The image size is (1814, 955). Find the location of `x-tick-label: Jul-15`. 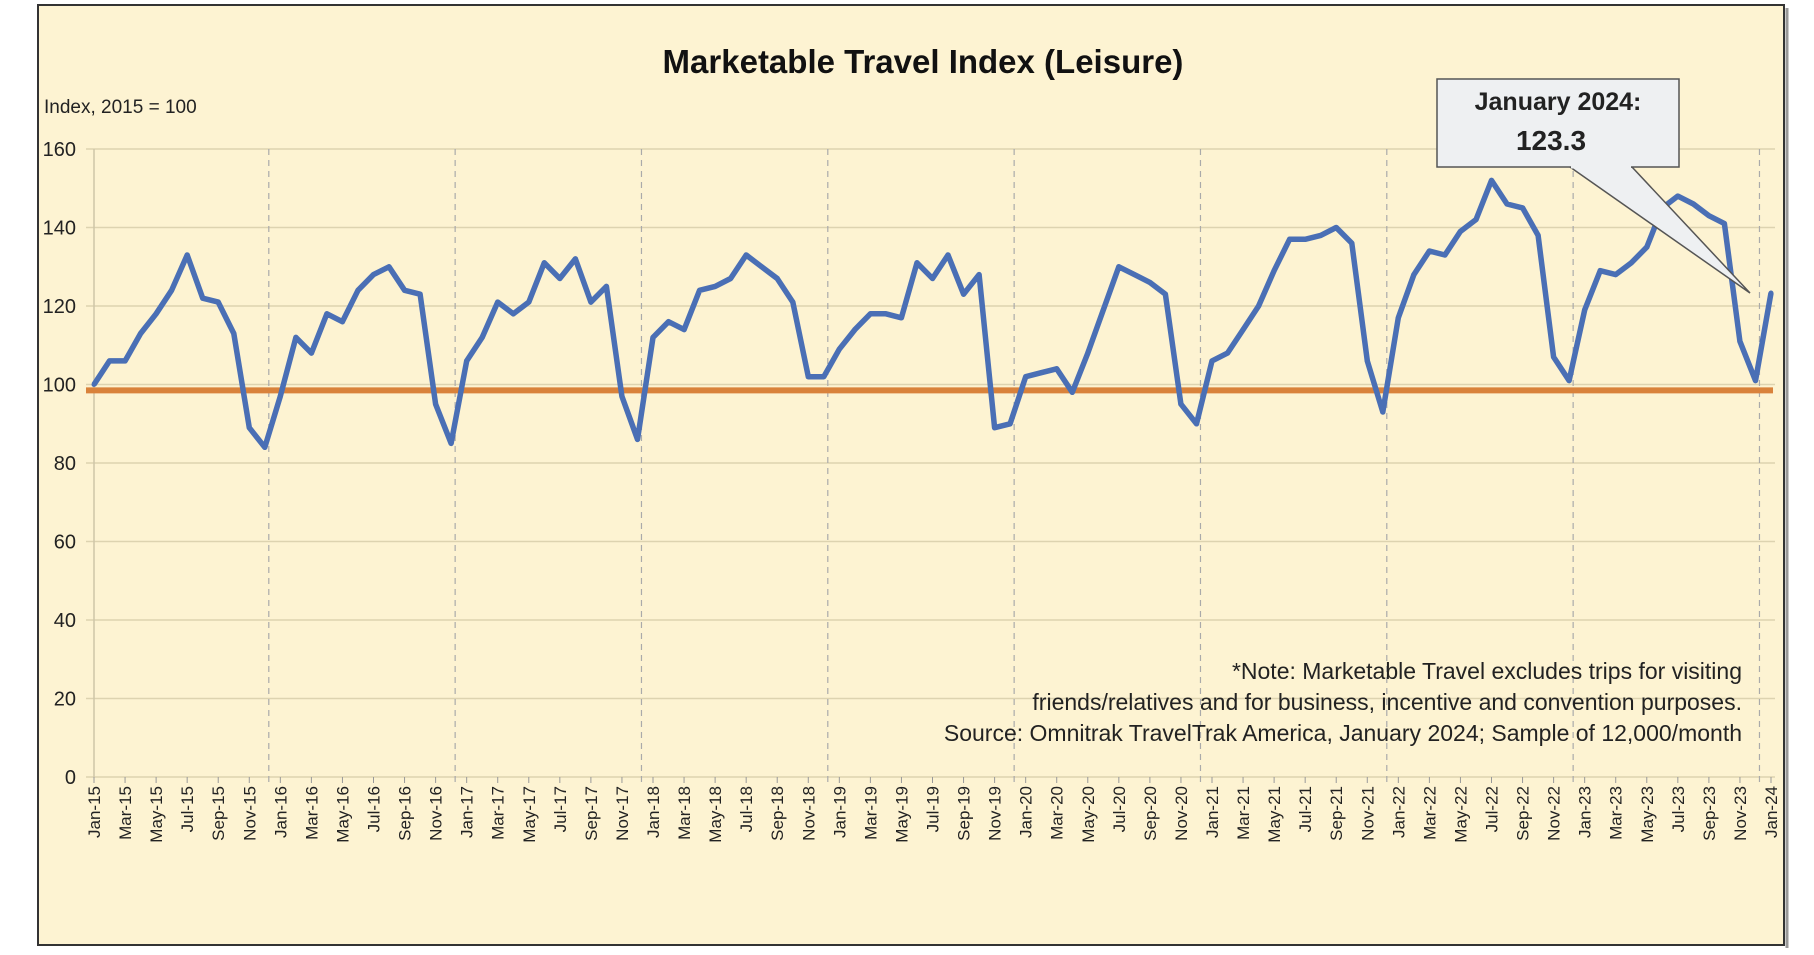

x-tick-label: Jul-15 is located at coordinates (187, 809).